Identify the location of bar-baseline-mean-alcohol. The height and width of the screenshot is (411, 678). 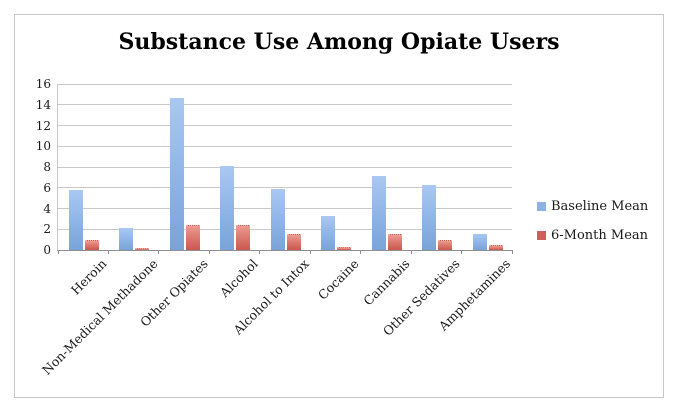
(227, 207).